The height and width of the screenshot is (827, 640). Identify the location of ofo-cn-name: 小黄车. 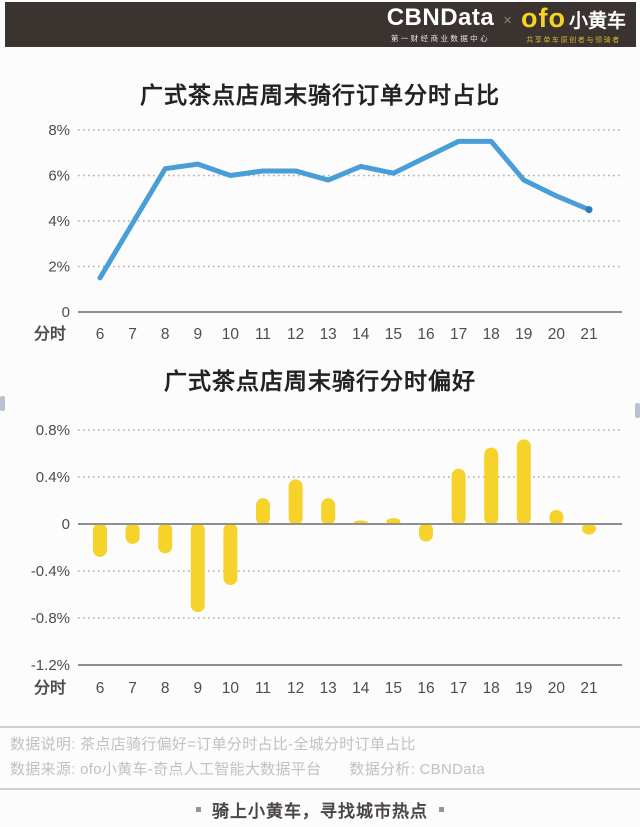
(597, 21).